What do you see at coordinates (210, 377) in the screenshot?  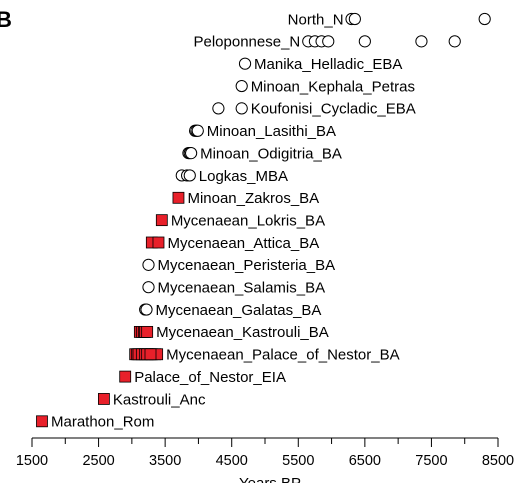 I see `group-label: Palace_of_Nestor_EIA` at bounding box center [210, 377].